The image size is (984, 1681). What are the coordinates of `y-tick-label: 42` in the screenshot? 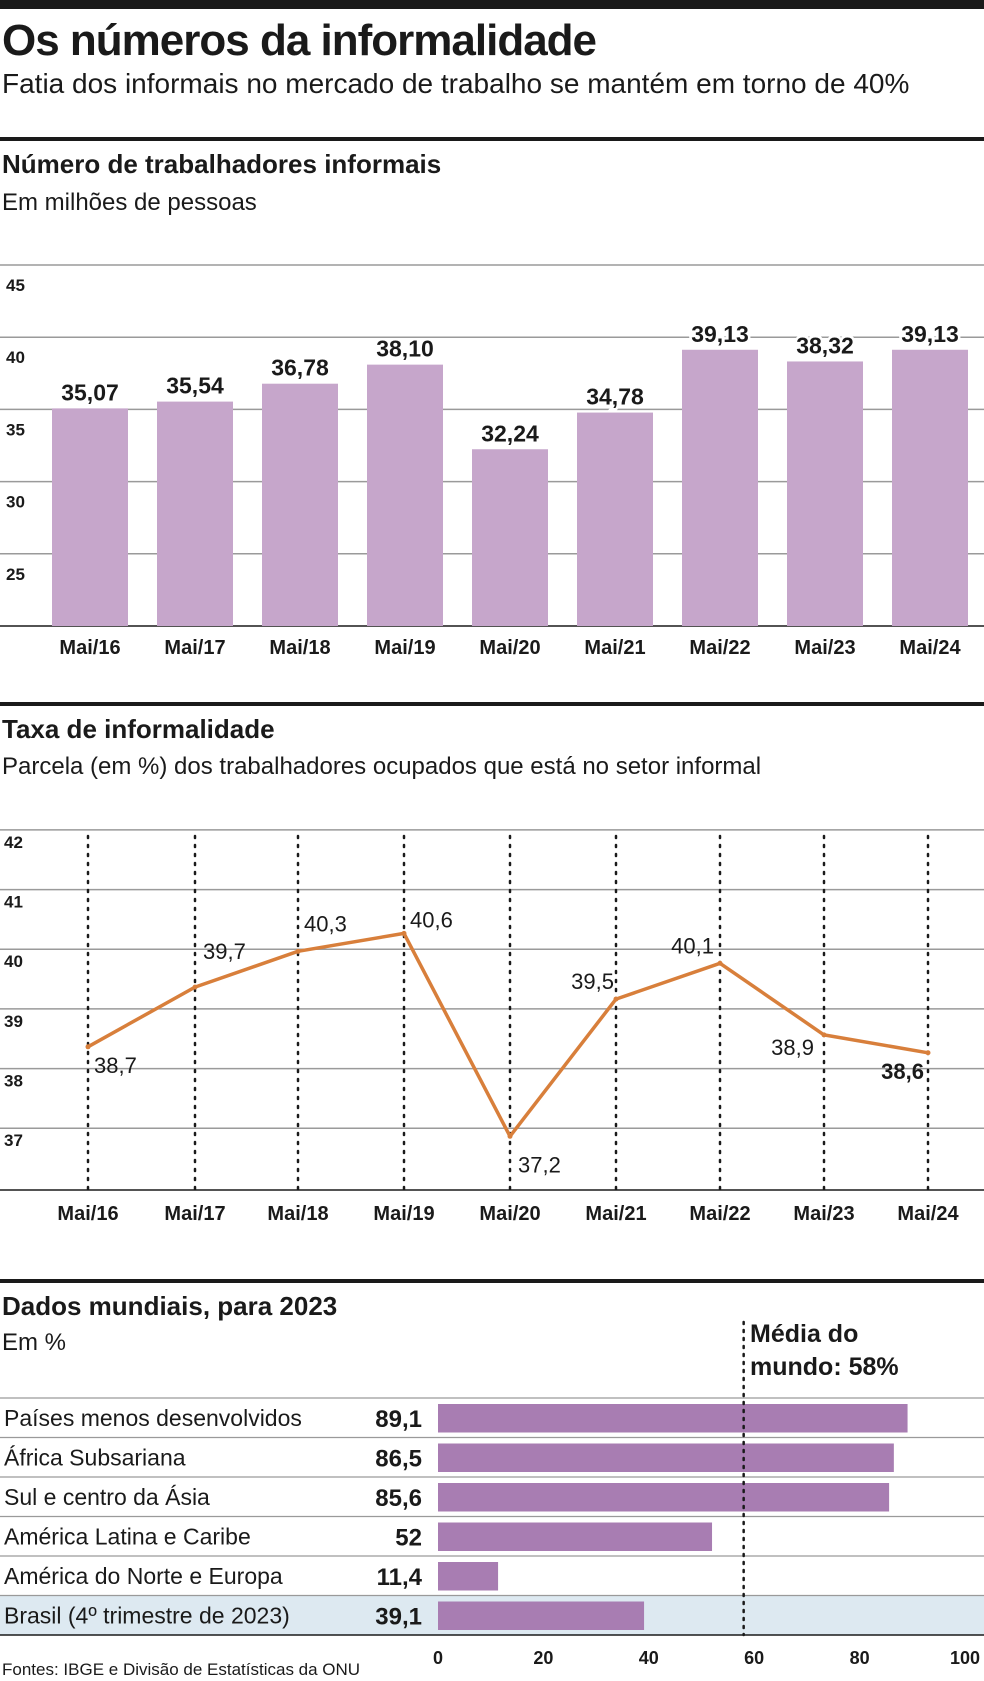 It's located at (13, 842).